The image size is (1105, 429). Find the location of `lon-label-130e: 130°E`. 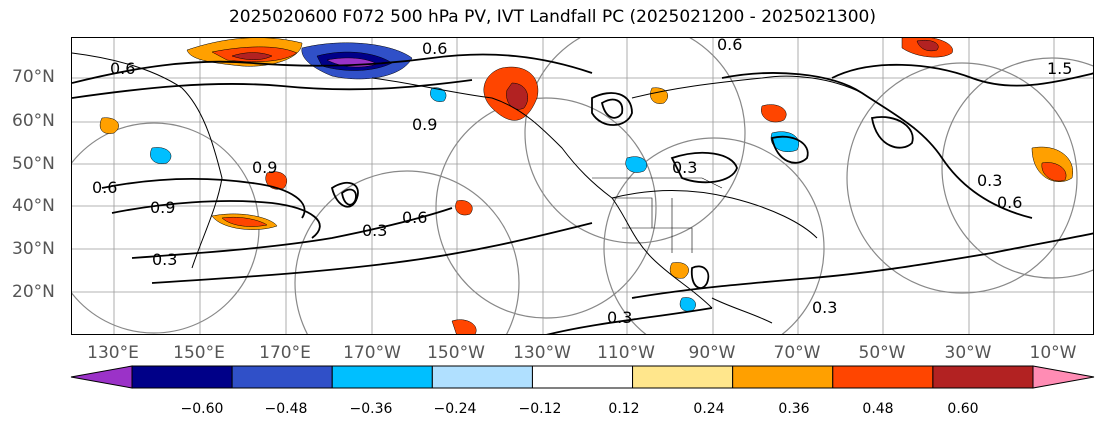

lon-label-130e: 130°E is located at coordinates (113, 353).